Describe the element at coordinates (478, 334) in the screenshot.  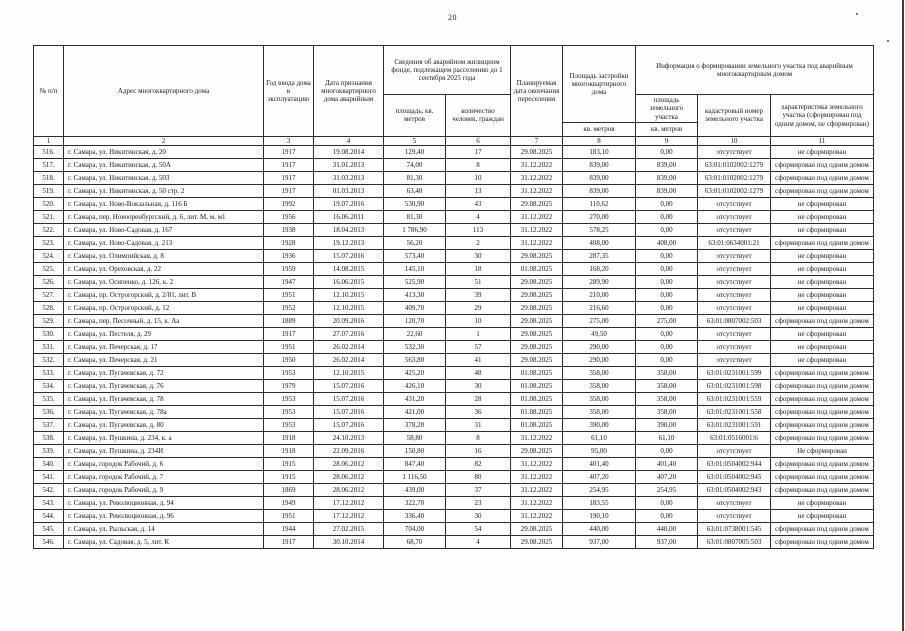
I see `table-cell: 1` at that location.